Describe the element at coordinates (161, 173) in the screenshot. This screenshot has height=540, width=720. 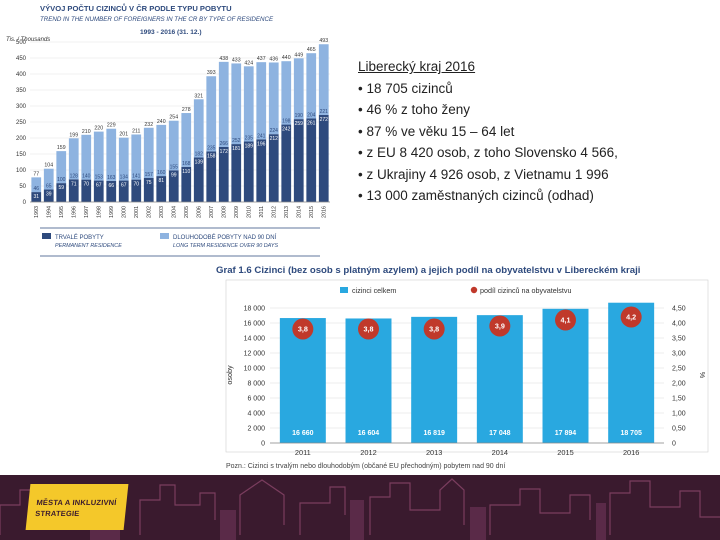
I see `label-long-term: 160` at that location.